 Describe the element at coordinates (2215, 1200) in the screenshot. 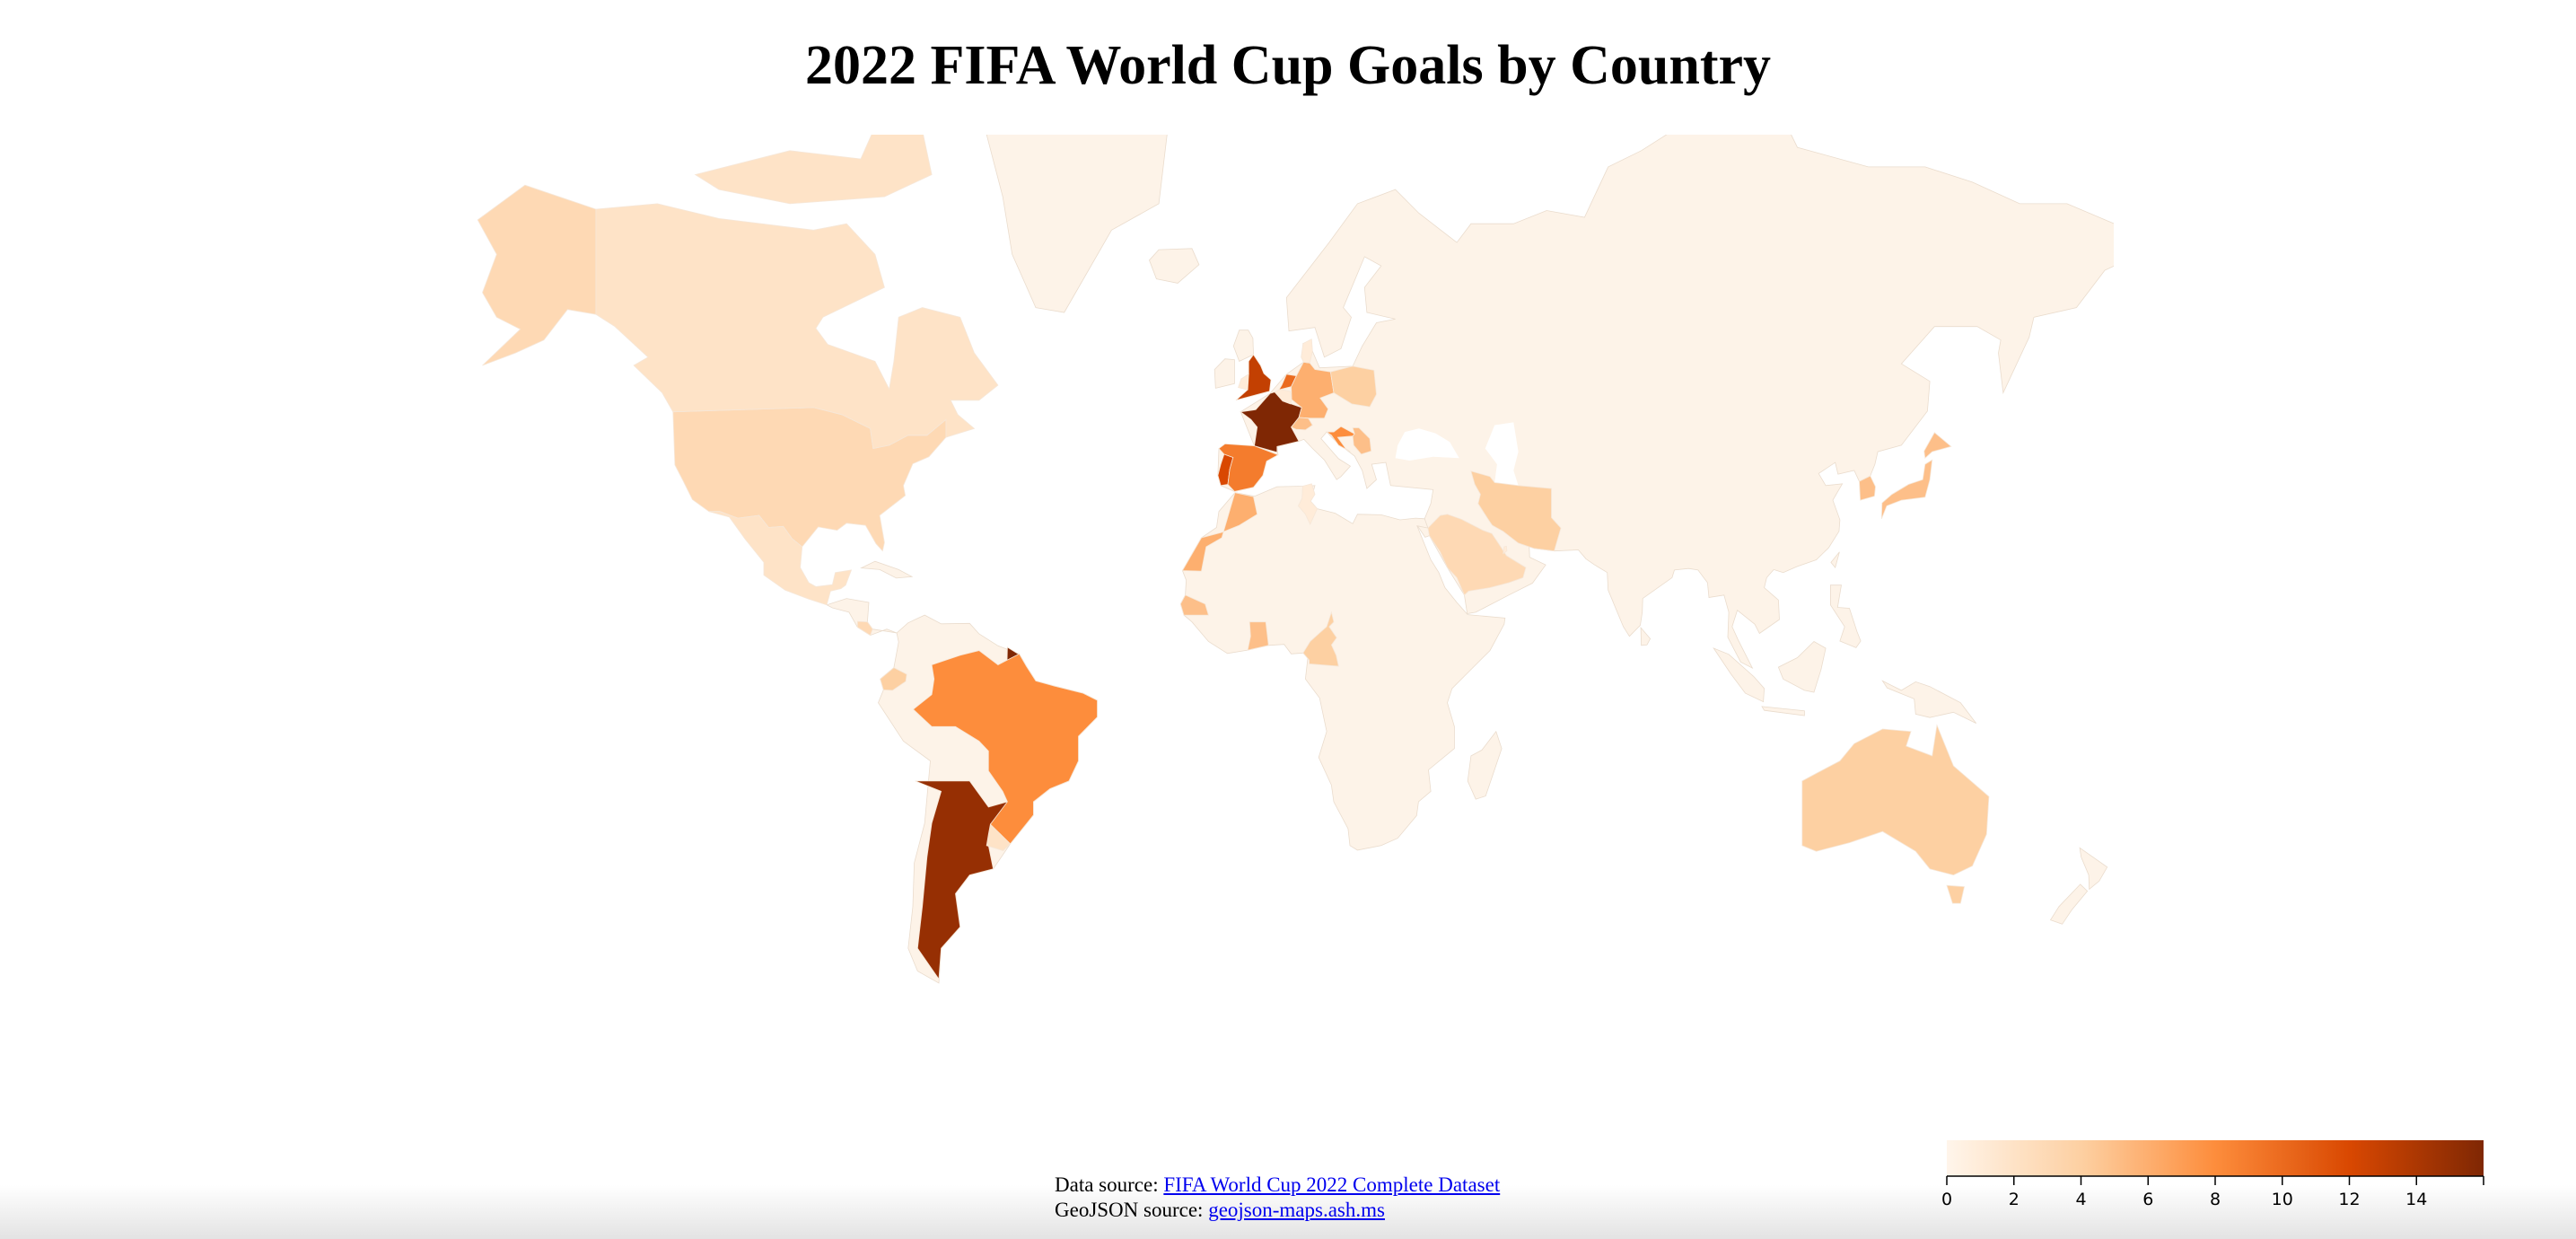

I see `legend-tick-label: 8` at that location.